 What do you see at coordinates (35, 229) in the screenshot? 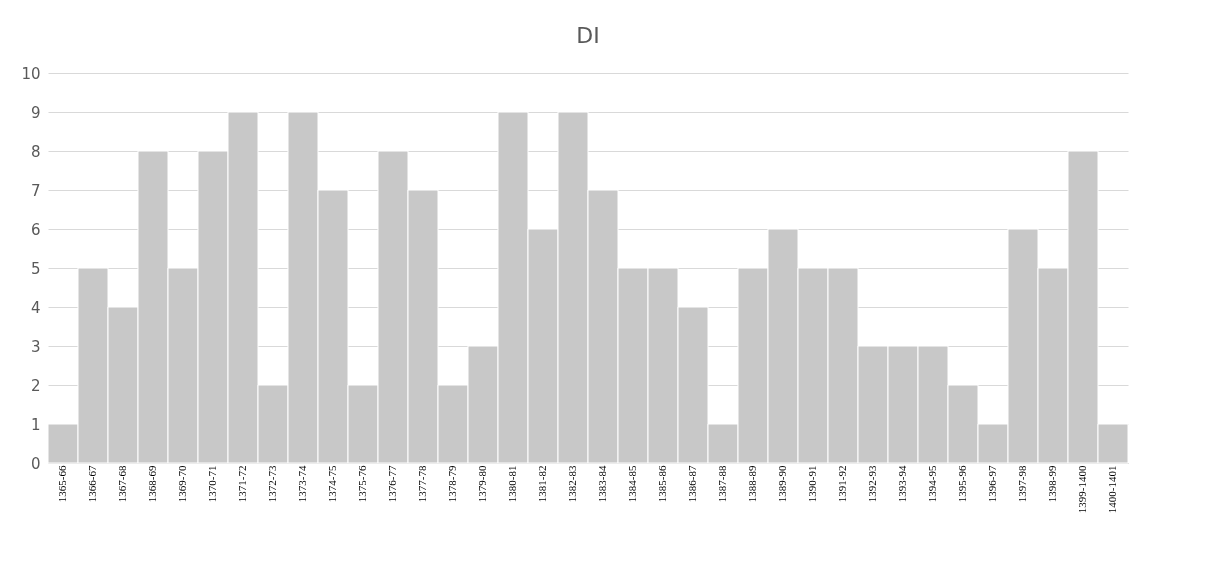
I see `y-tick-label: 6` at bounding box center [35, 229].